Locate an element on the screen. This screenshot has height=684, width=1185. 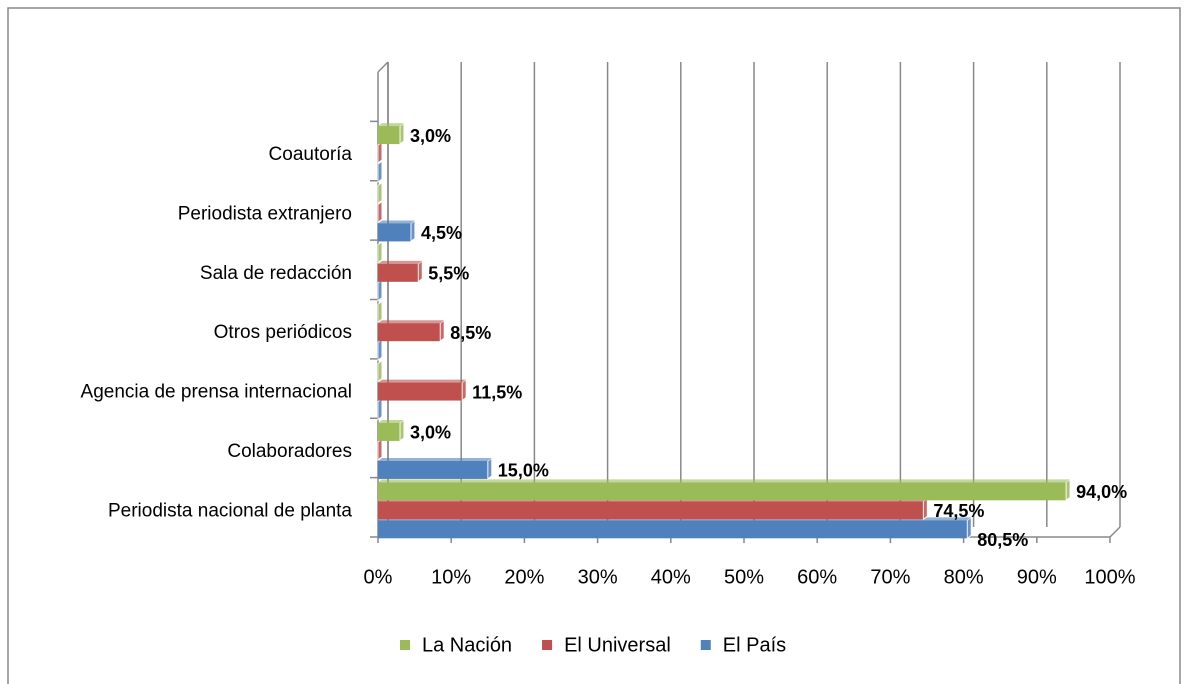
x-tick-label: 10% is located at coordinates (451, 577).